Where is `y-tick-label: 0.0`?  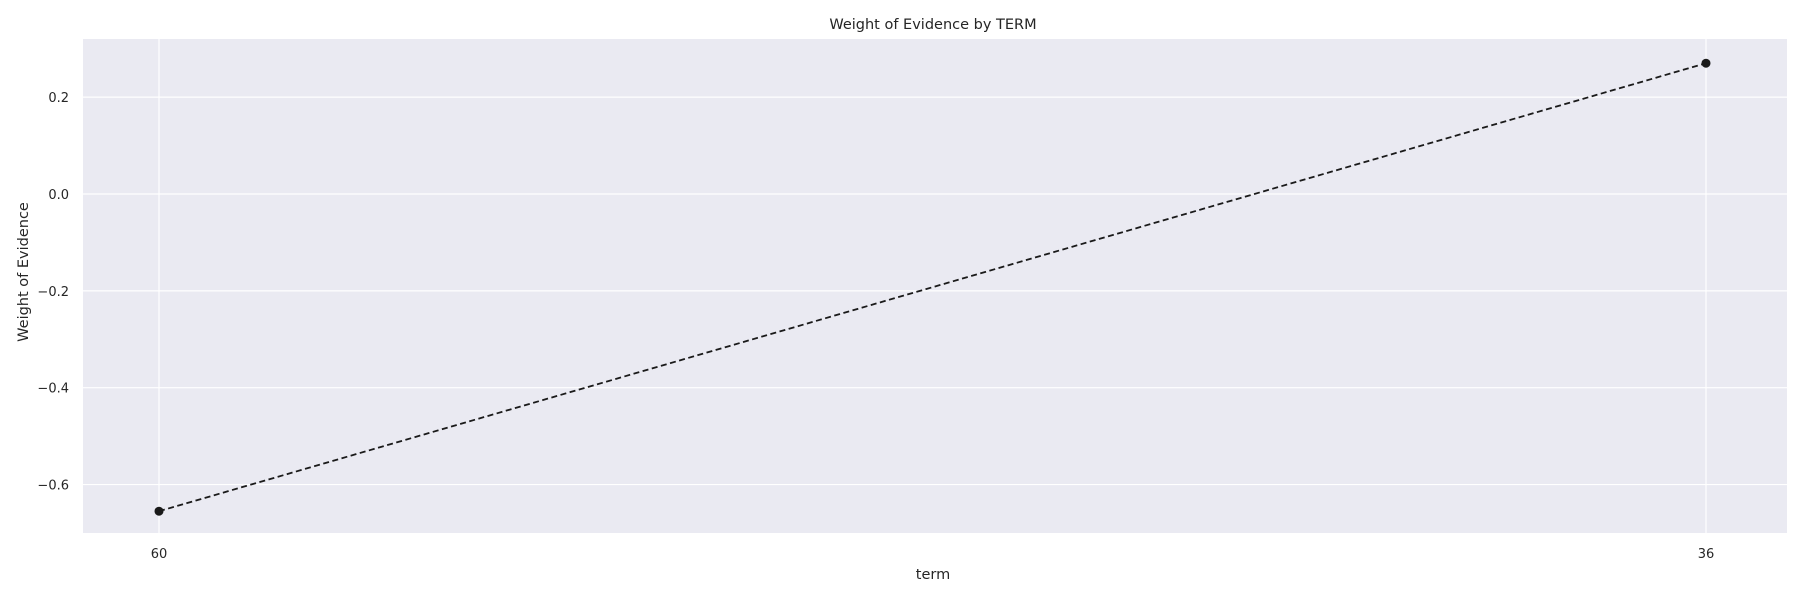 y-tick-label: 0.0 is located at coordinates (58, 195).